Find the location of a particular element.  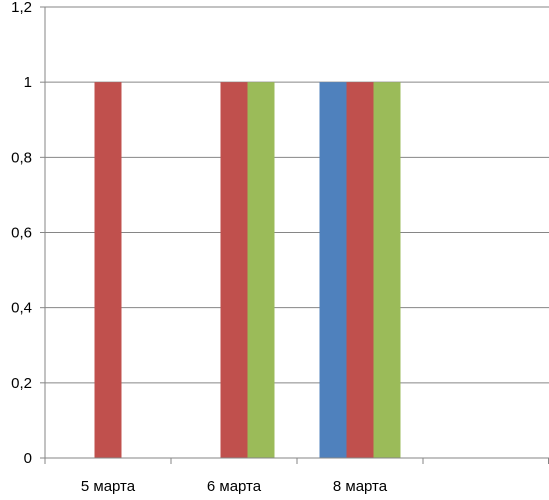

x-tick-label: 5 марта is located at coordinates (108, 486).